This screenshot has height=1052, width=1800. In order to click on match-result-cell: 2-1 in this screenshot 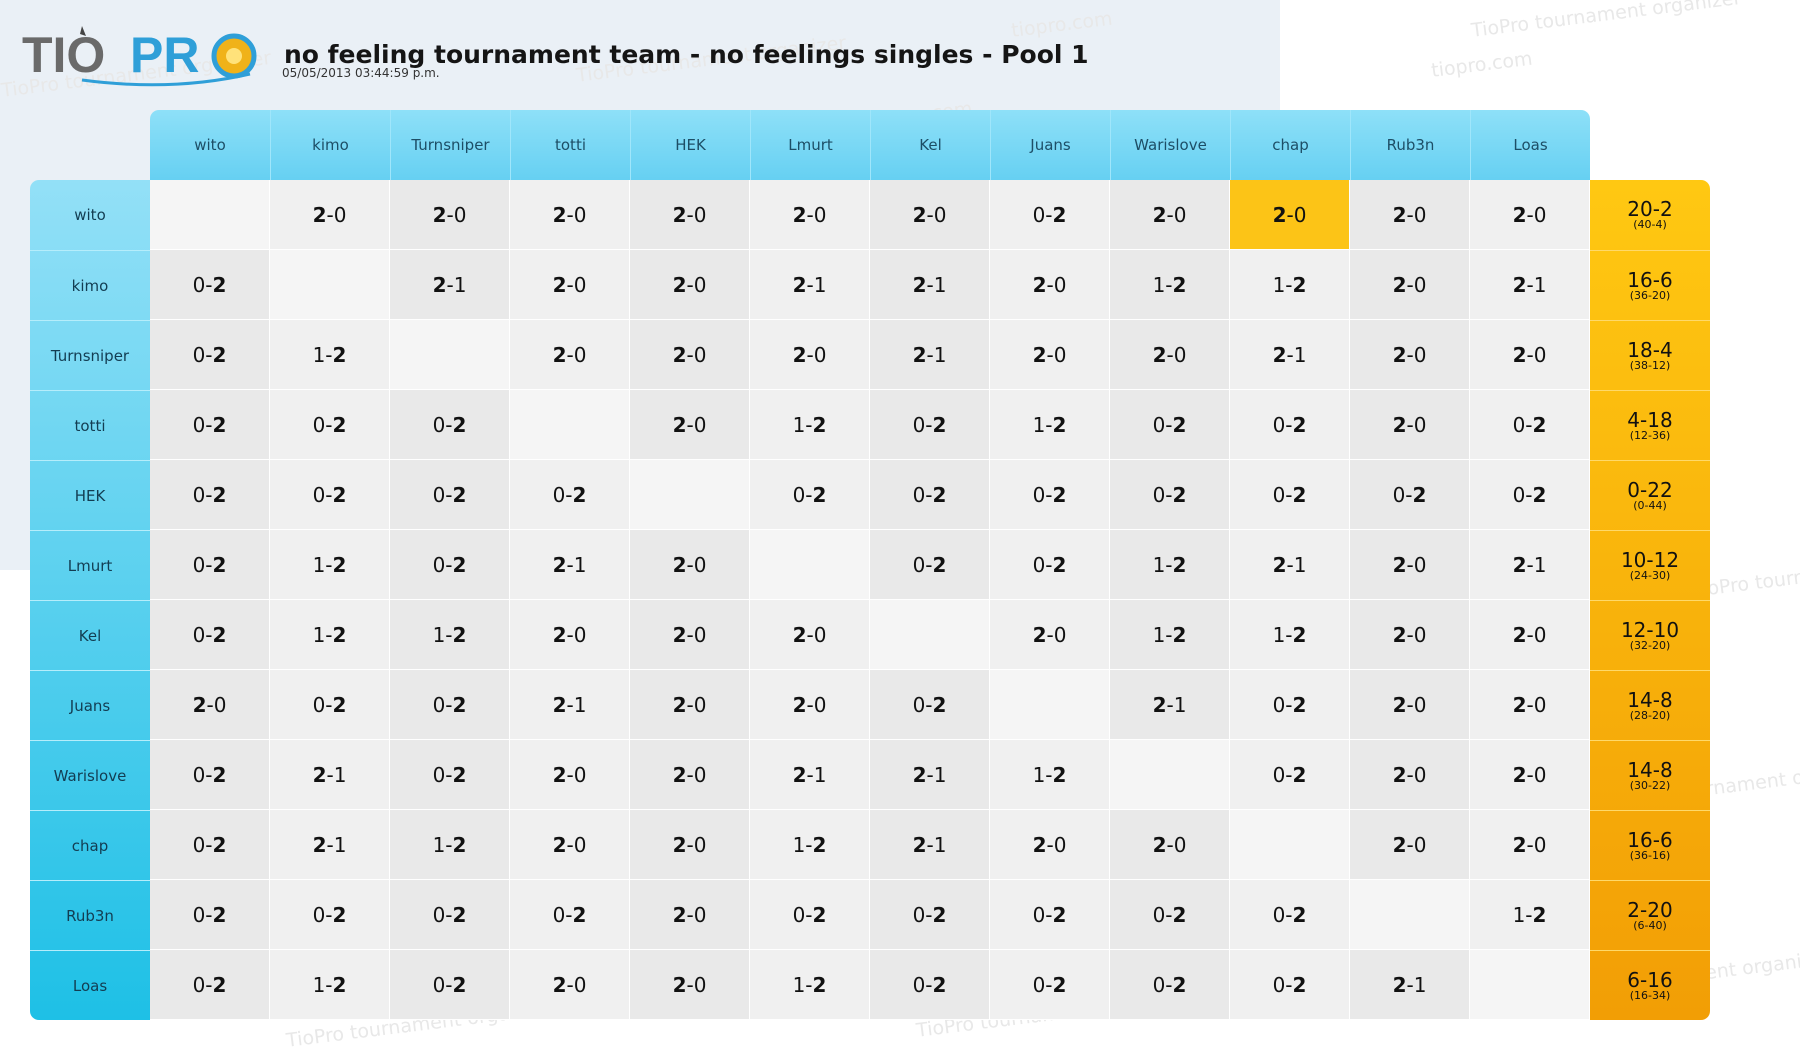, I will do `click(930, 285)`.